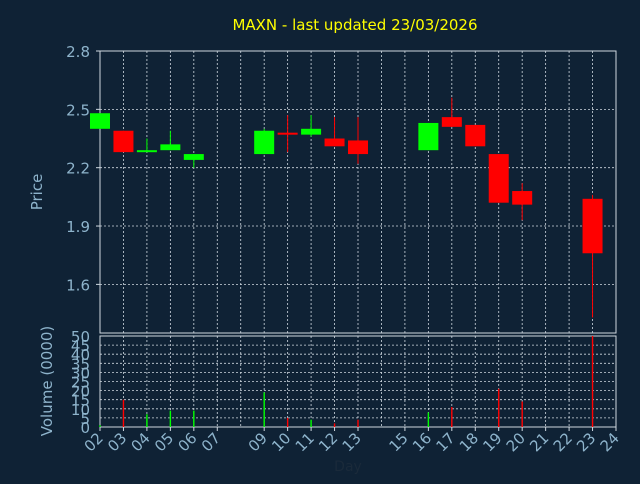 The width and height of the screenshot is (640, 484). What do you see at coordinates (80, 383) in the screenshot?
I see `volume-tick-label: 25` at bounding box center [80, 383].